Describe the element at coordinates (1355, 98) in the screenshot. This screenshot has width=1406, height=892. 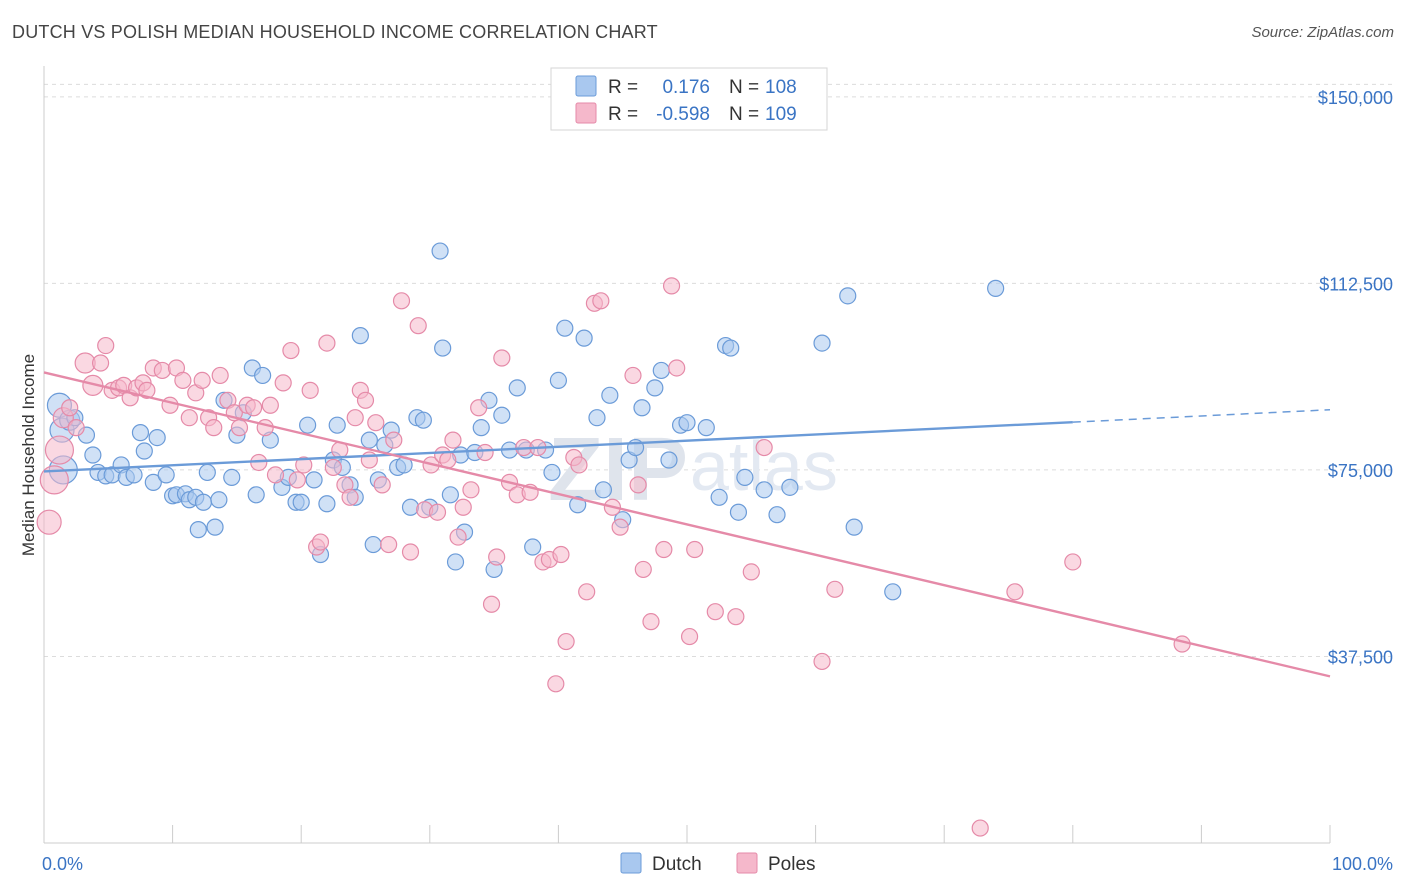
I see `y-tick-label: $150,000` at that location.